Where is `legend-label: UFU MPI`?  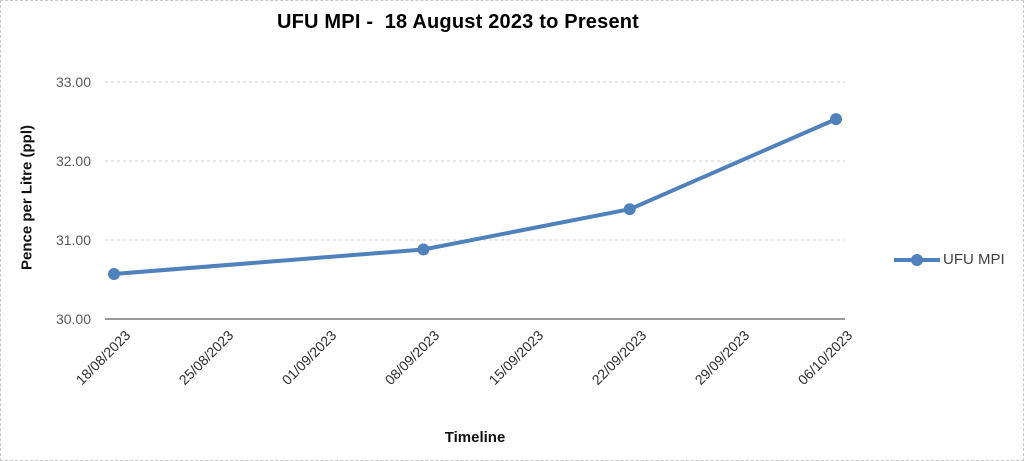 legend-label: UFU MPI is located at coordinates (974, 259).